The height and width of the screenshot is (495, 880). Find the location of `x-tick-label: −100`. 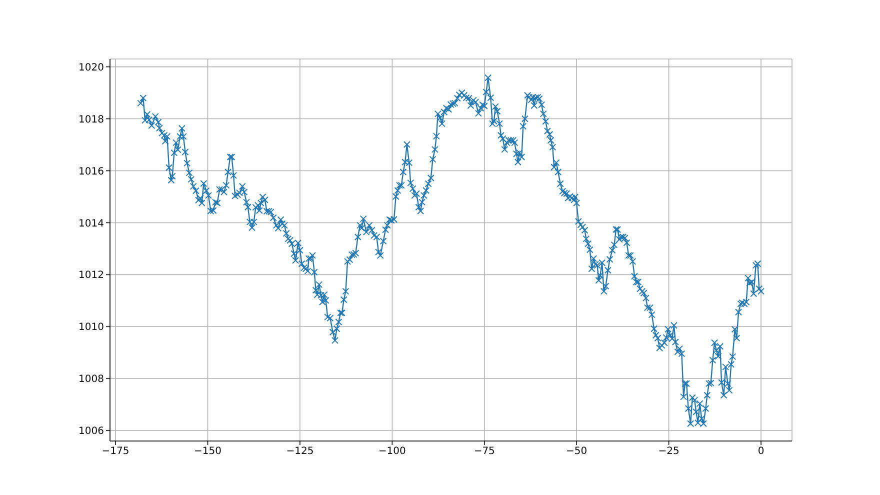

x-tick-label: −100 is located at coordinates (392, 452).